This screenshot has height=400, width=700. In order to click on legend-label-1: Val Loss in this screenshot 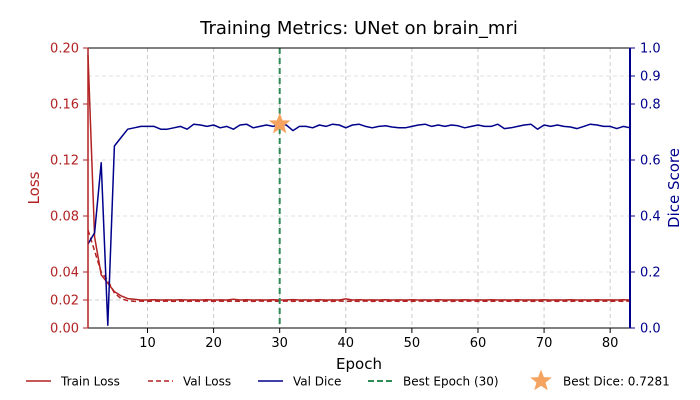, I will do `click(207, 382)`.